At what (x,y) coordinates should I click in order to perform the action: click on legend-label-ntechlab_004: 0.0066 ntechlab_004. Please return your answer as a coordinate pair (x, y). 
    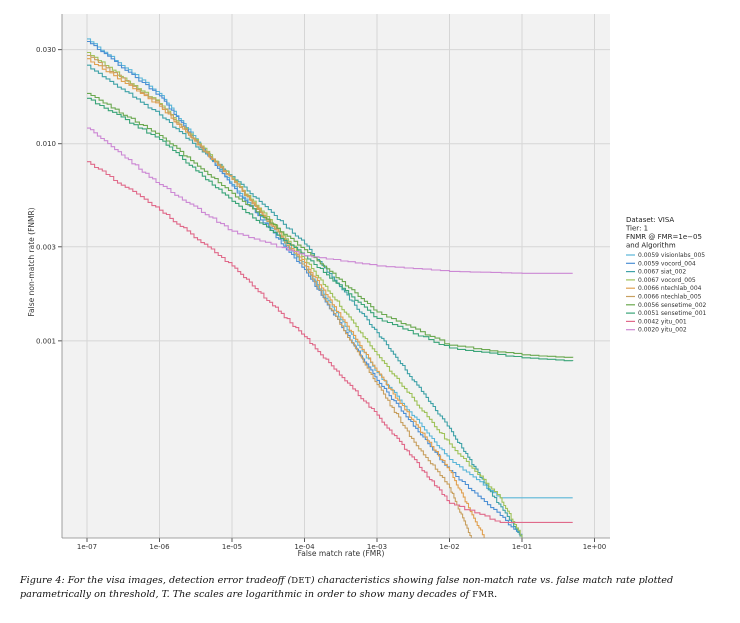
    Looking at the image, I should click on (670, 288).